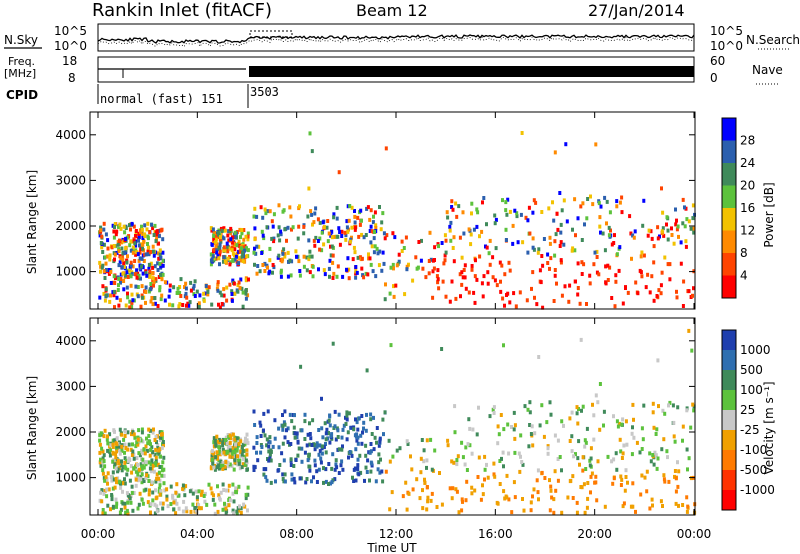 The height and width of the screenshot is (554, 800). I want to click on power-colorbar-label: Power [dB], so click(769, 214).